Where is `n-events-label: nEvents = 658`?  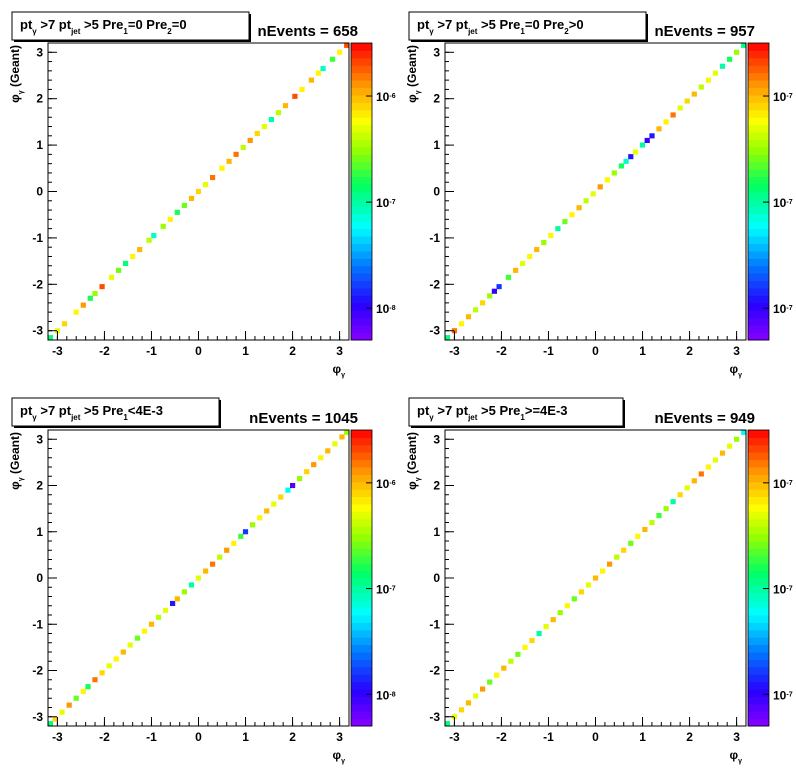 n-events-label: nEvents = 658 is located at coordinates (308, 31).